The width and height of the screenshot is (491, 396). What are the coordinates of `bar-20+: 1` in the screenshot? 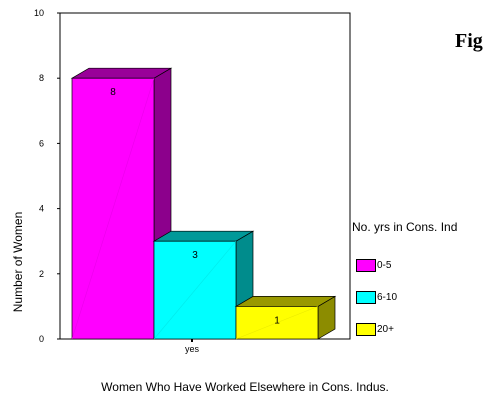 It's located at (285, 317).